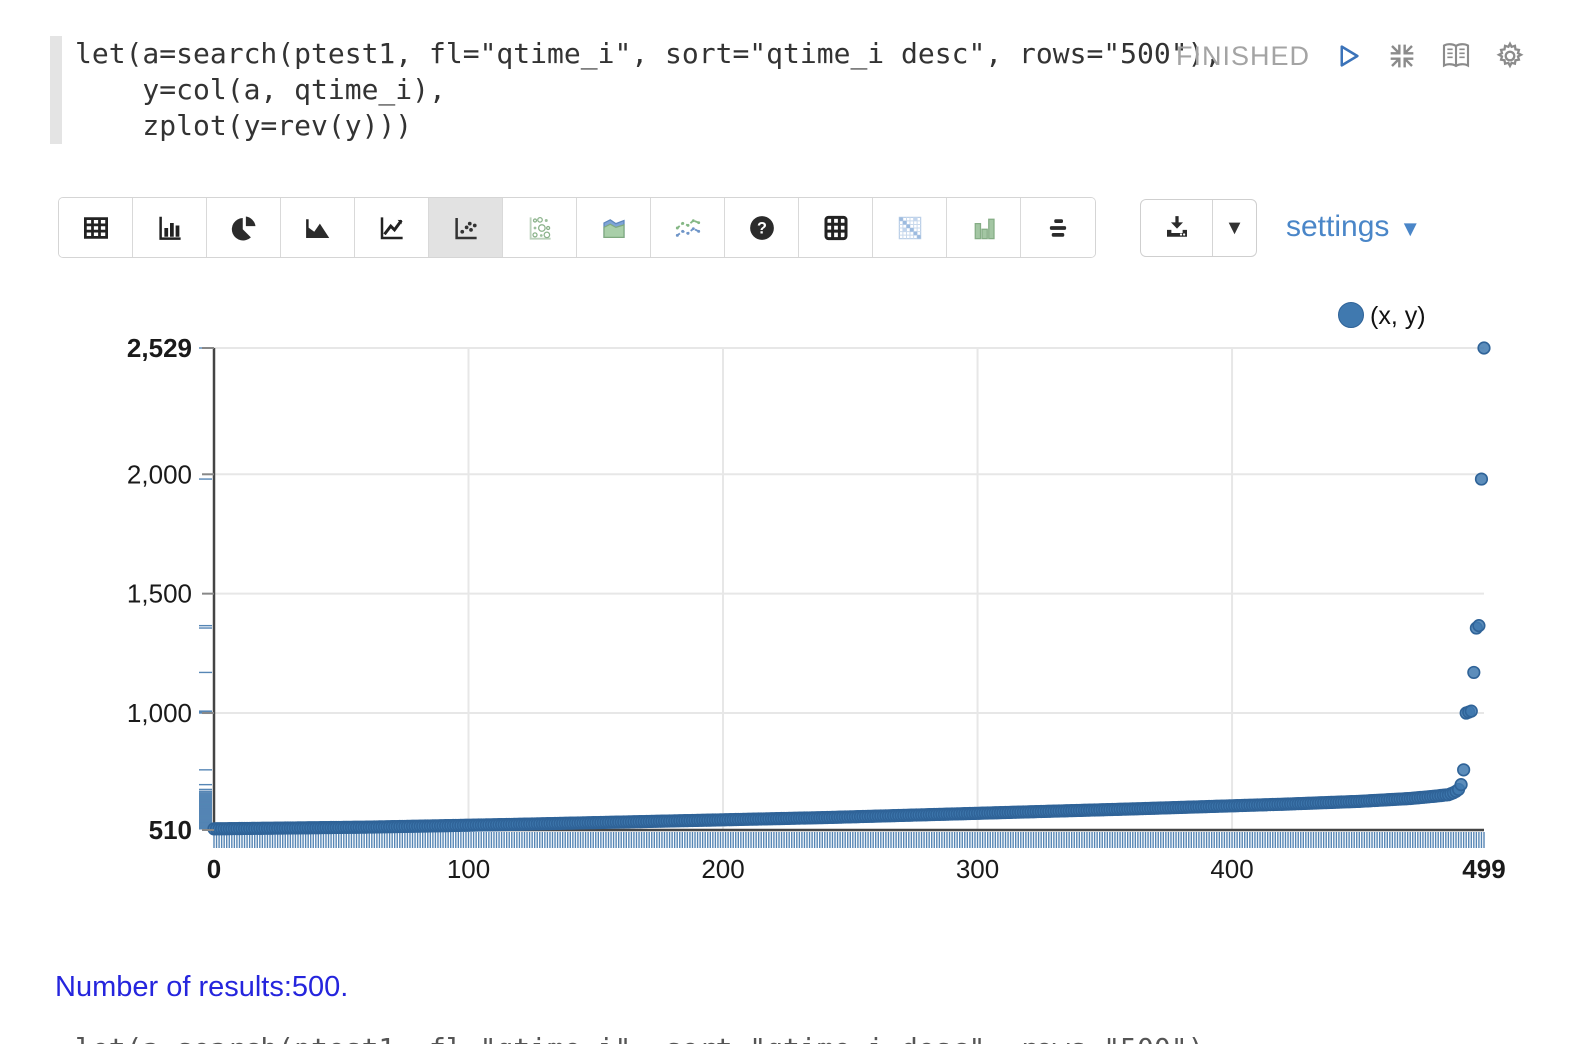 This screenshot has width=1570, height=1044. I want to click on download-options-caret-icon: ▼, so click(1234, 227).